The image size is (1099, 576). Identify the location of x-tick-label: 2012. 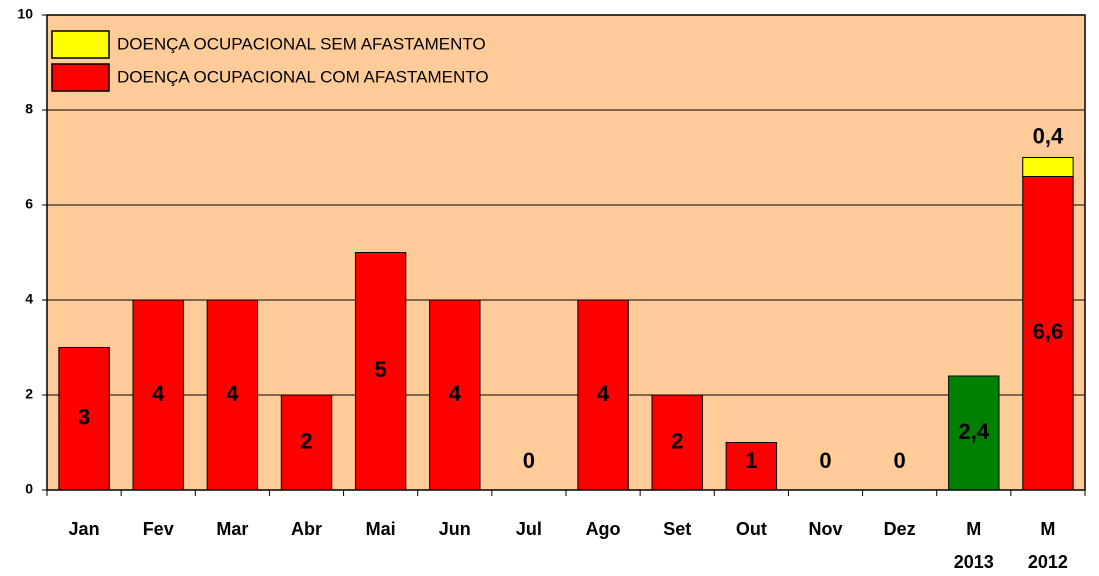
(1048, 562).